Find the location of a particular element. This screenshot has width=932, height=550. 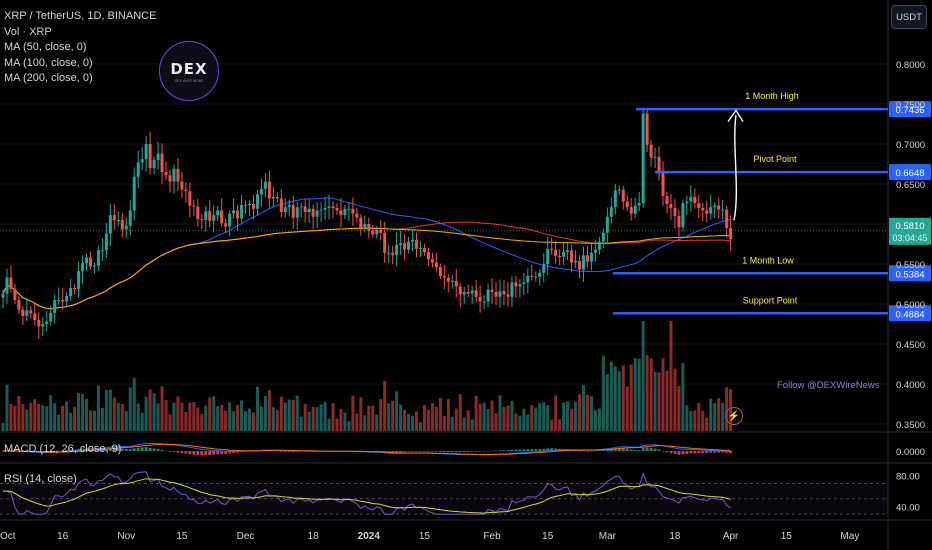

macd-label: MACD (12, 26, close, 9) is located at coordinates (63, 449).